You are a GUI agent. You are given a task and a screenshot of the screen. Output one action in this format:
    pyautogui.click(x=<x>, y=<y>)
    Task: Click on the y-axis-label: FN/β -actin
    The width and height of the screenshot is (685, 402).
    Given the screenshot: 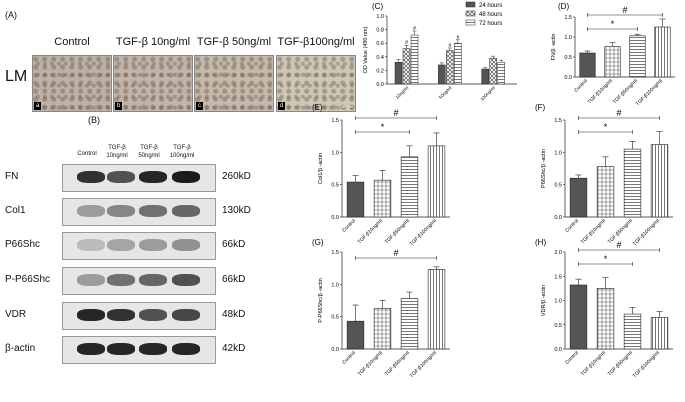 What is the action you would take?
    pyautogui.click(x=554, y=46)
    